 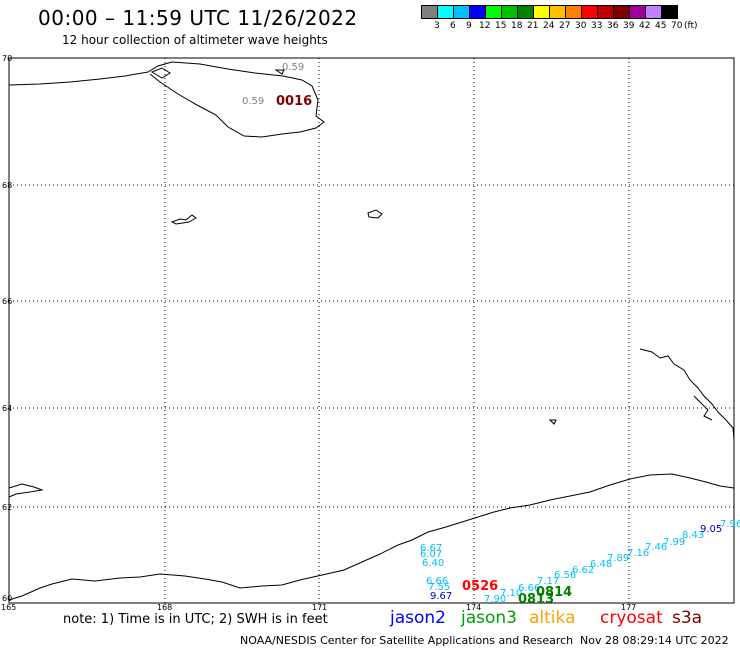 What do you see at coordinates (480, 586) in the screenshot?
I see `pass-time-label: 0526` at bounding box center [480, 586].